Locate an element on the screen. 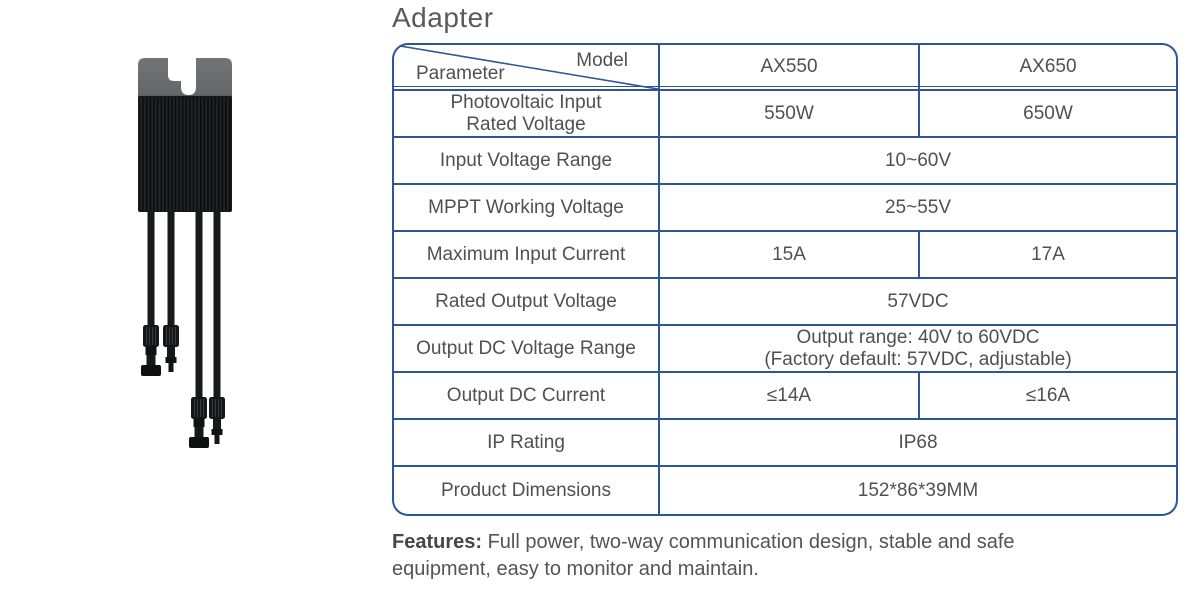 The height and width of the screenshot is (613, 1190). table-corner-cell: Model Parameter is located at coordinates (526, 67).